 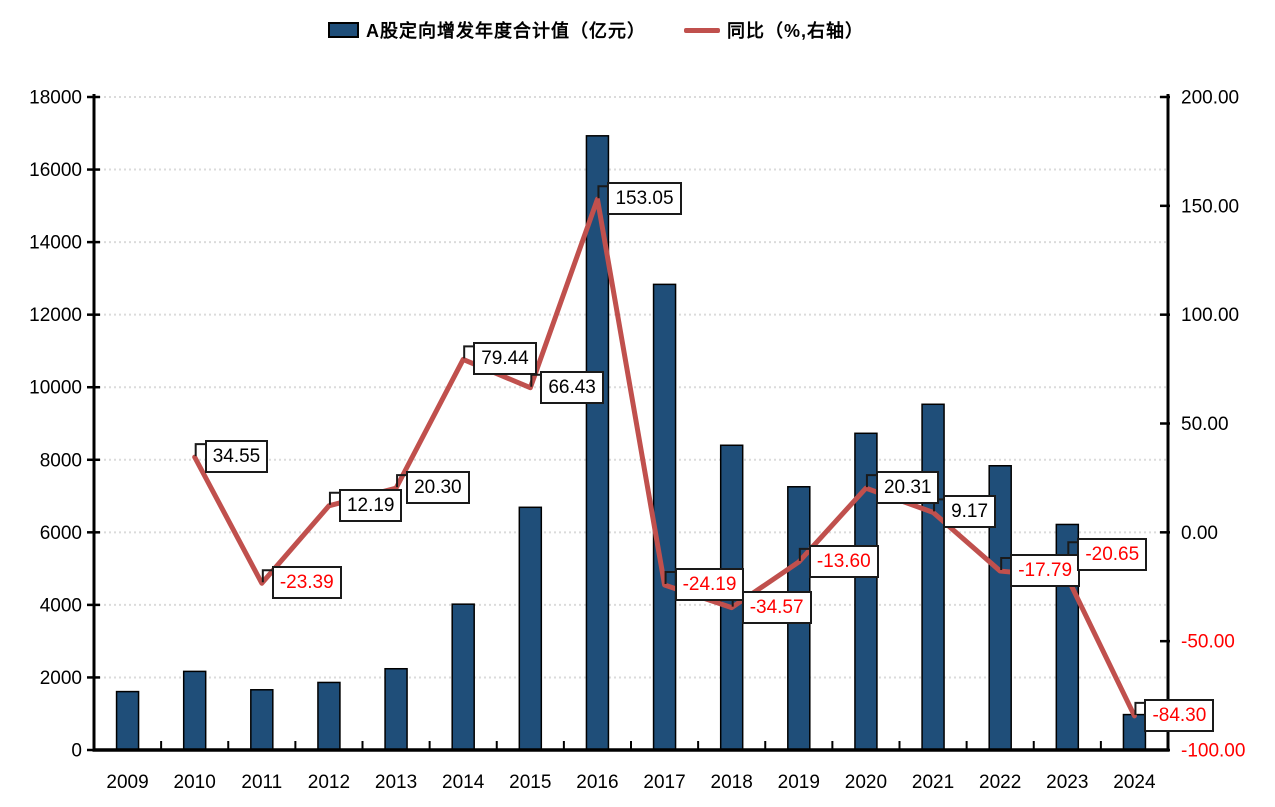 What do you see at coordinates (261, 782) in the screenshot?
I see `x-axis-label-2011: 2011` at bounding box center [261, 782].